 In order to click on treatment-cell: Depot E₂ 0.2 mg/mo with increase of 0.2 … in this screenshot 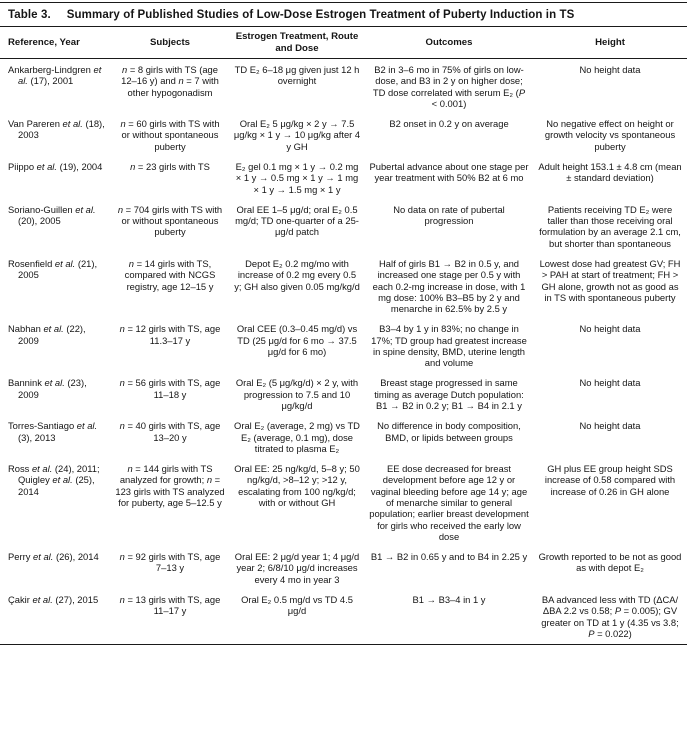, I will do `click(297, 274)`.